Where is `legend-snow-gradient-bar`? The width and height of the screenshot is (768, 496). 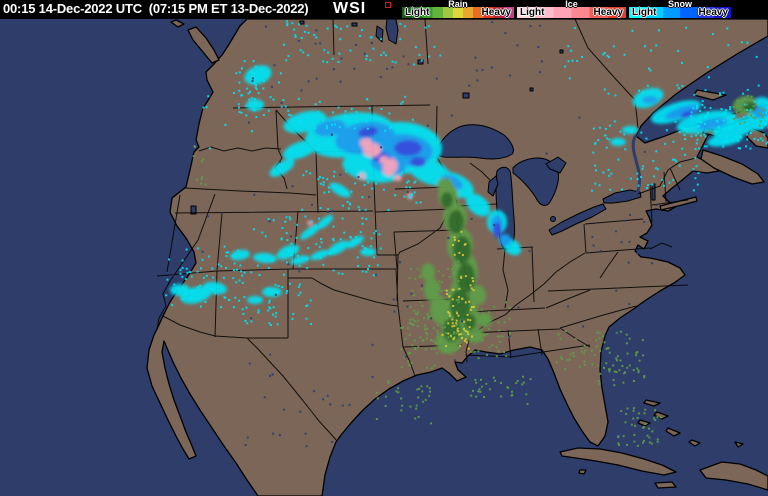 legend-snow-gradient-bar is located at coordinates (680, 12).